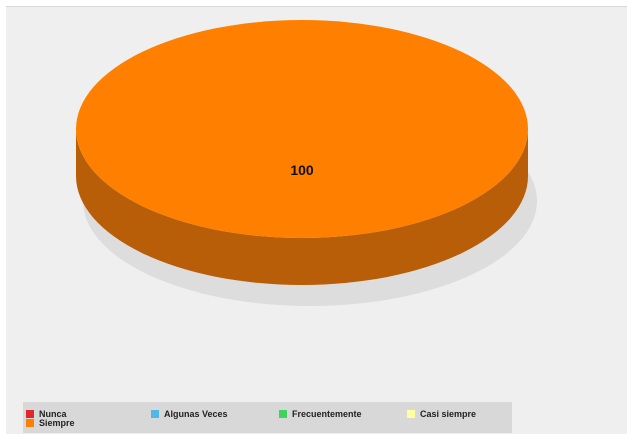 The image size is (633, 439). I want to click on legend-item-algunas-veces: Algunas Veces, so click(189, 414).